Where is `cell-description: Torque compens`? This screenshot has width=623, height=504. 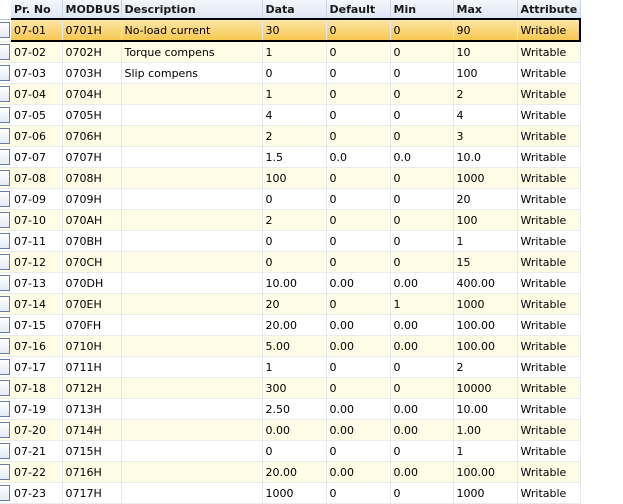 cell-description: Torque compens is located at coordinates (192, 52).